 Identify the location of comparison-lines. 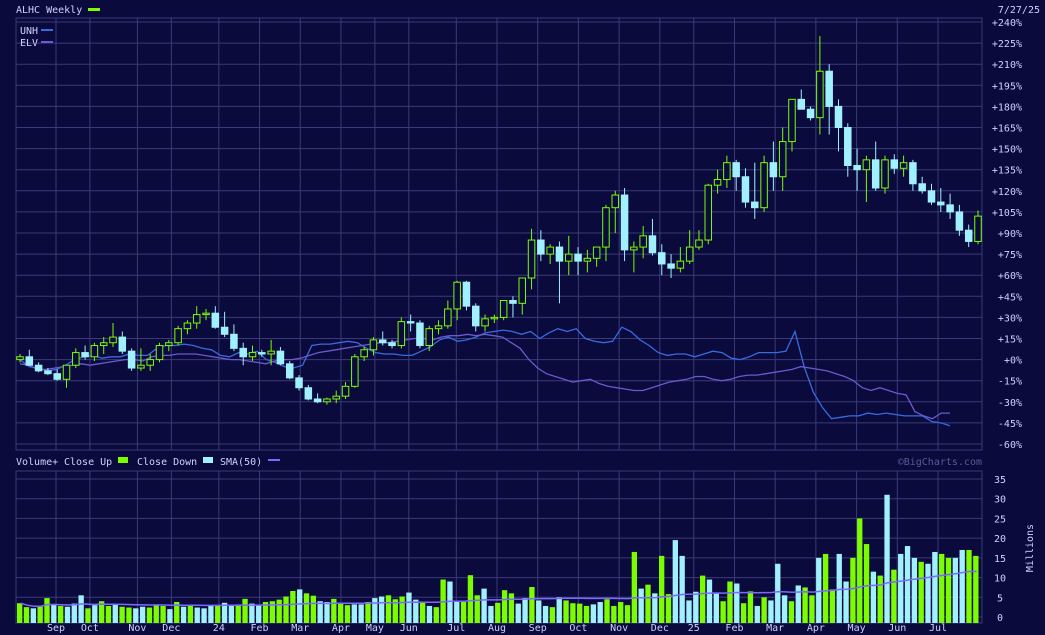
(485, 376).